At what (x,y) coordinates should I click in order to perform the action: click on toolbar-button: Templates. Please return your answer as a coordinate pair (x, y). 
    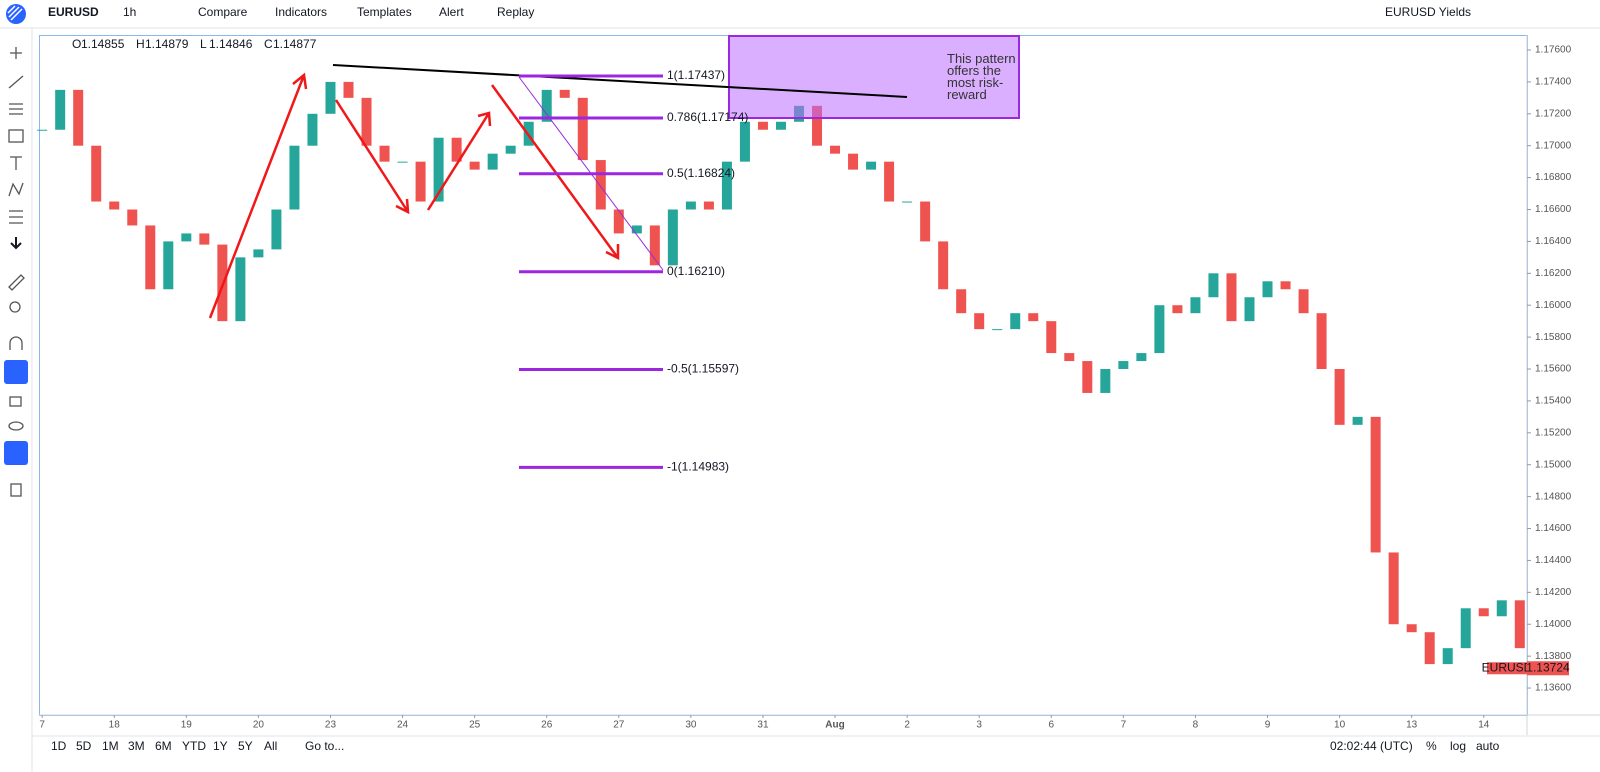
    Looking at the image, I should click on (384, 12).